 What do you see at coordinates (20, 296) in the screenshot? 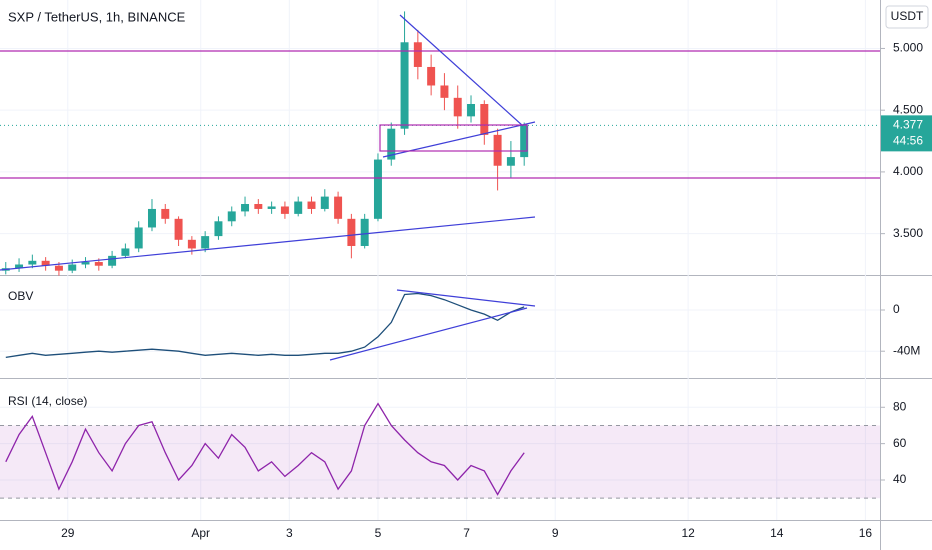
I see `pane-title: OBV` at bounding box center [20, 296].